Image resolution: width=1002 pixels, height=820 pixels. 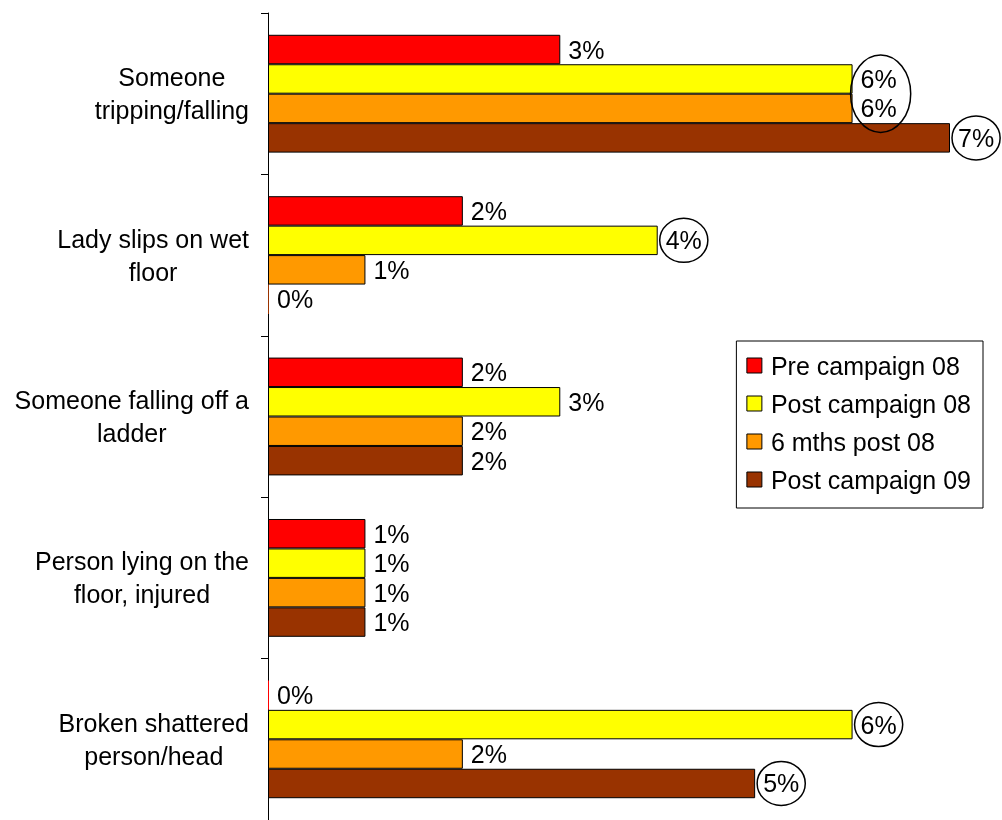 What do you see at coordinates (683, 240) in the screenshot?
I see `data-label: 4%` at bounding box center [683, 240].